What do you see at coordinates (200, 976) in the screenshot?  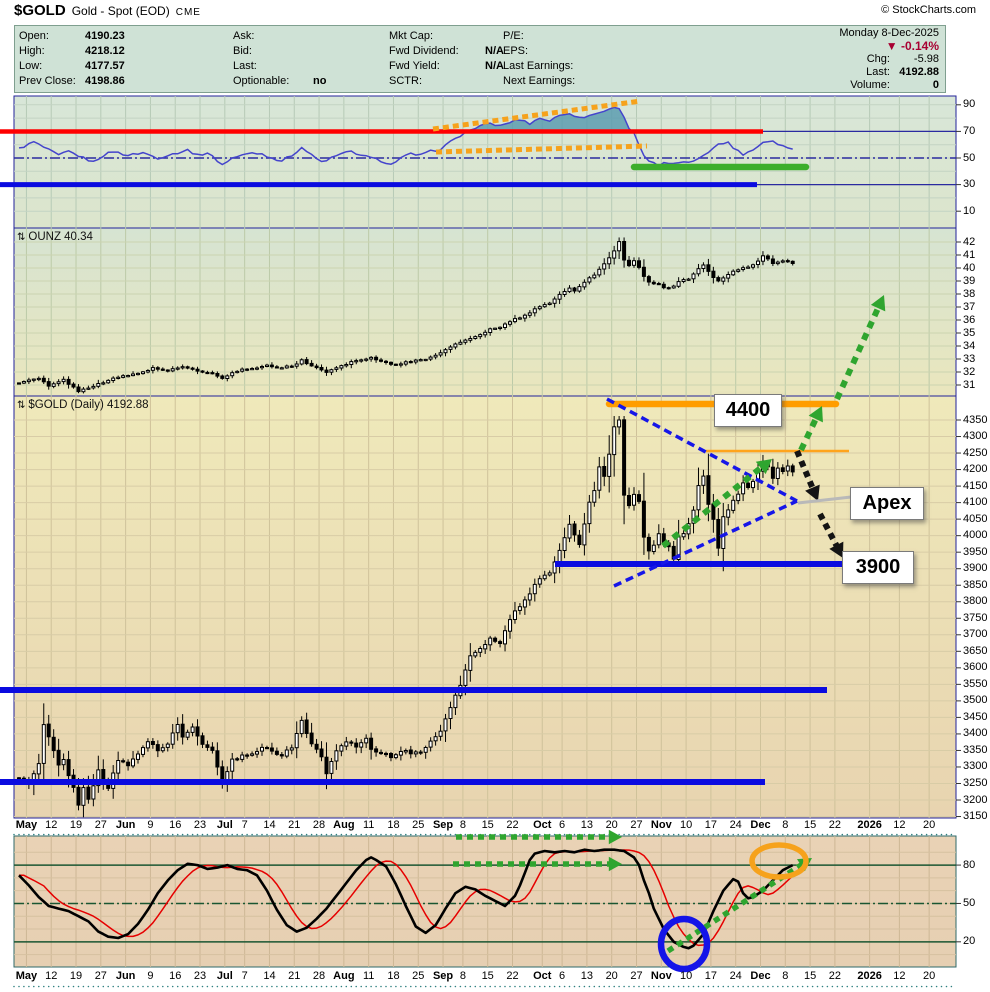 I see `x-tick-label: 23` at bounding box center [200, 976].